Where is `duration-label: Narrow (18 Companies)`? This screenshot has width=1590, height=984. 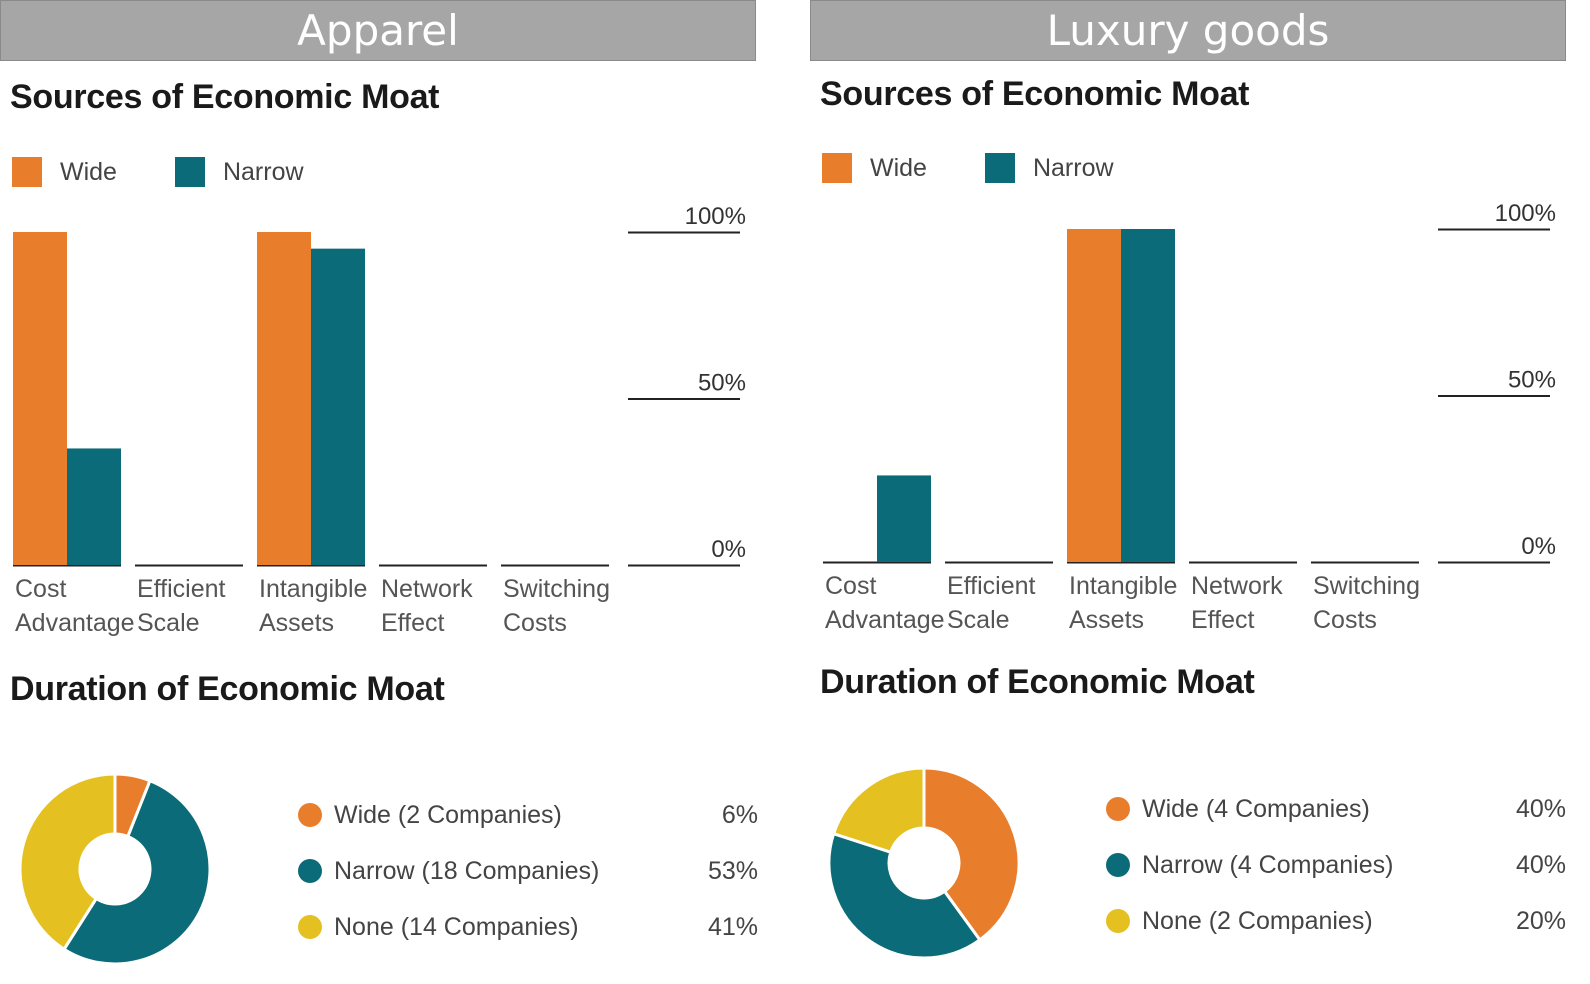 duration-label: Narrow (18 Companies) is located at coordinates (467, 870).